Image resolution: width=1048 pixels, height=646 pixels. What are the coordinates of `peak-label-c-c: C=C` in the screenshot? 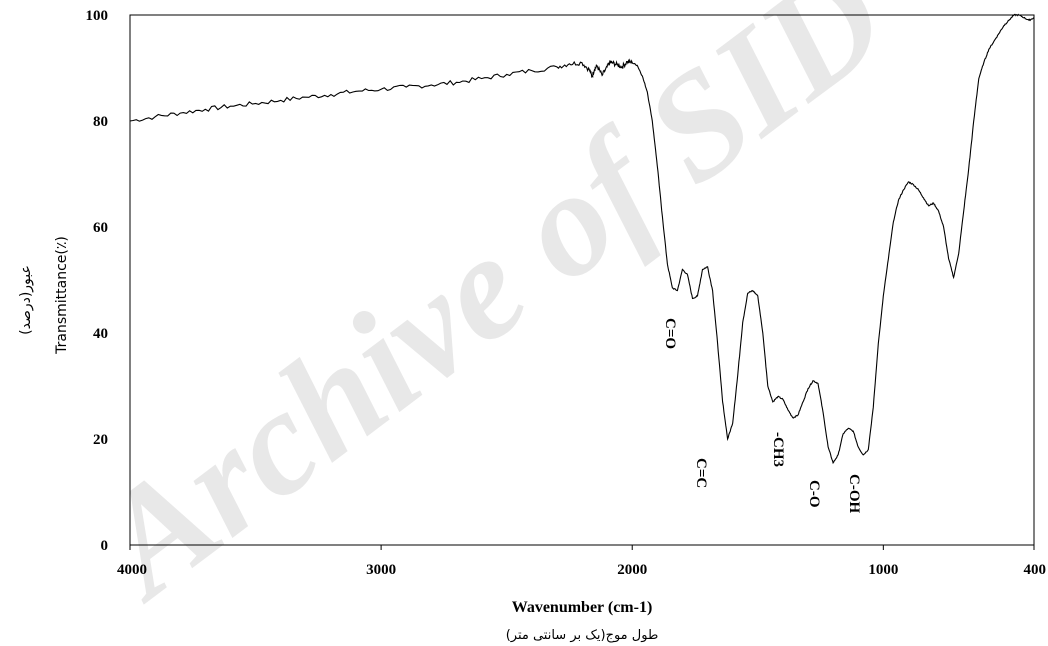 It's located at (701, 473).